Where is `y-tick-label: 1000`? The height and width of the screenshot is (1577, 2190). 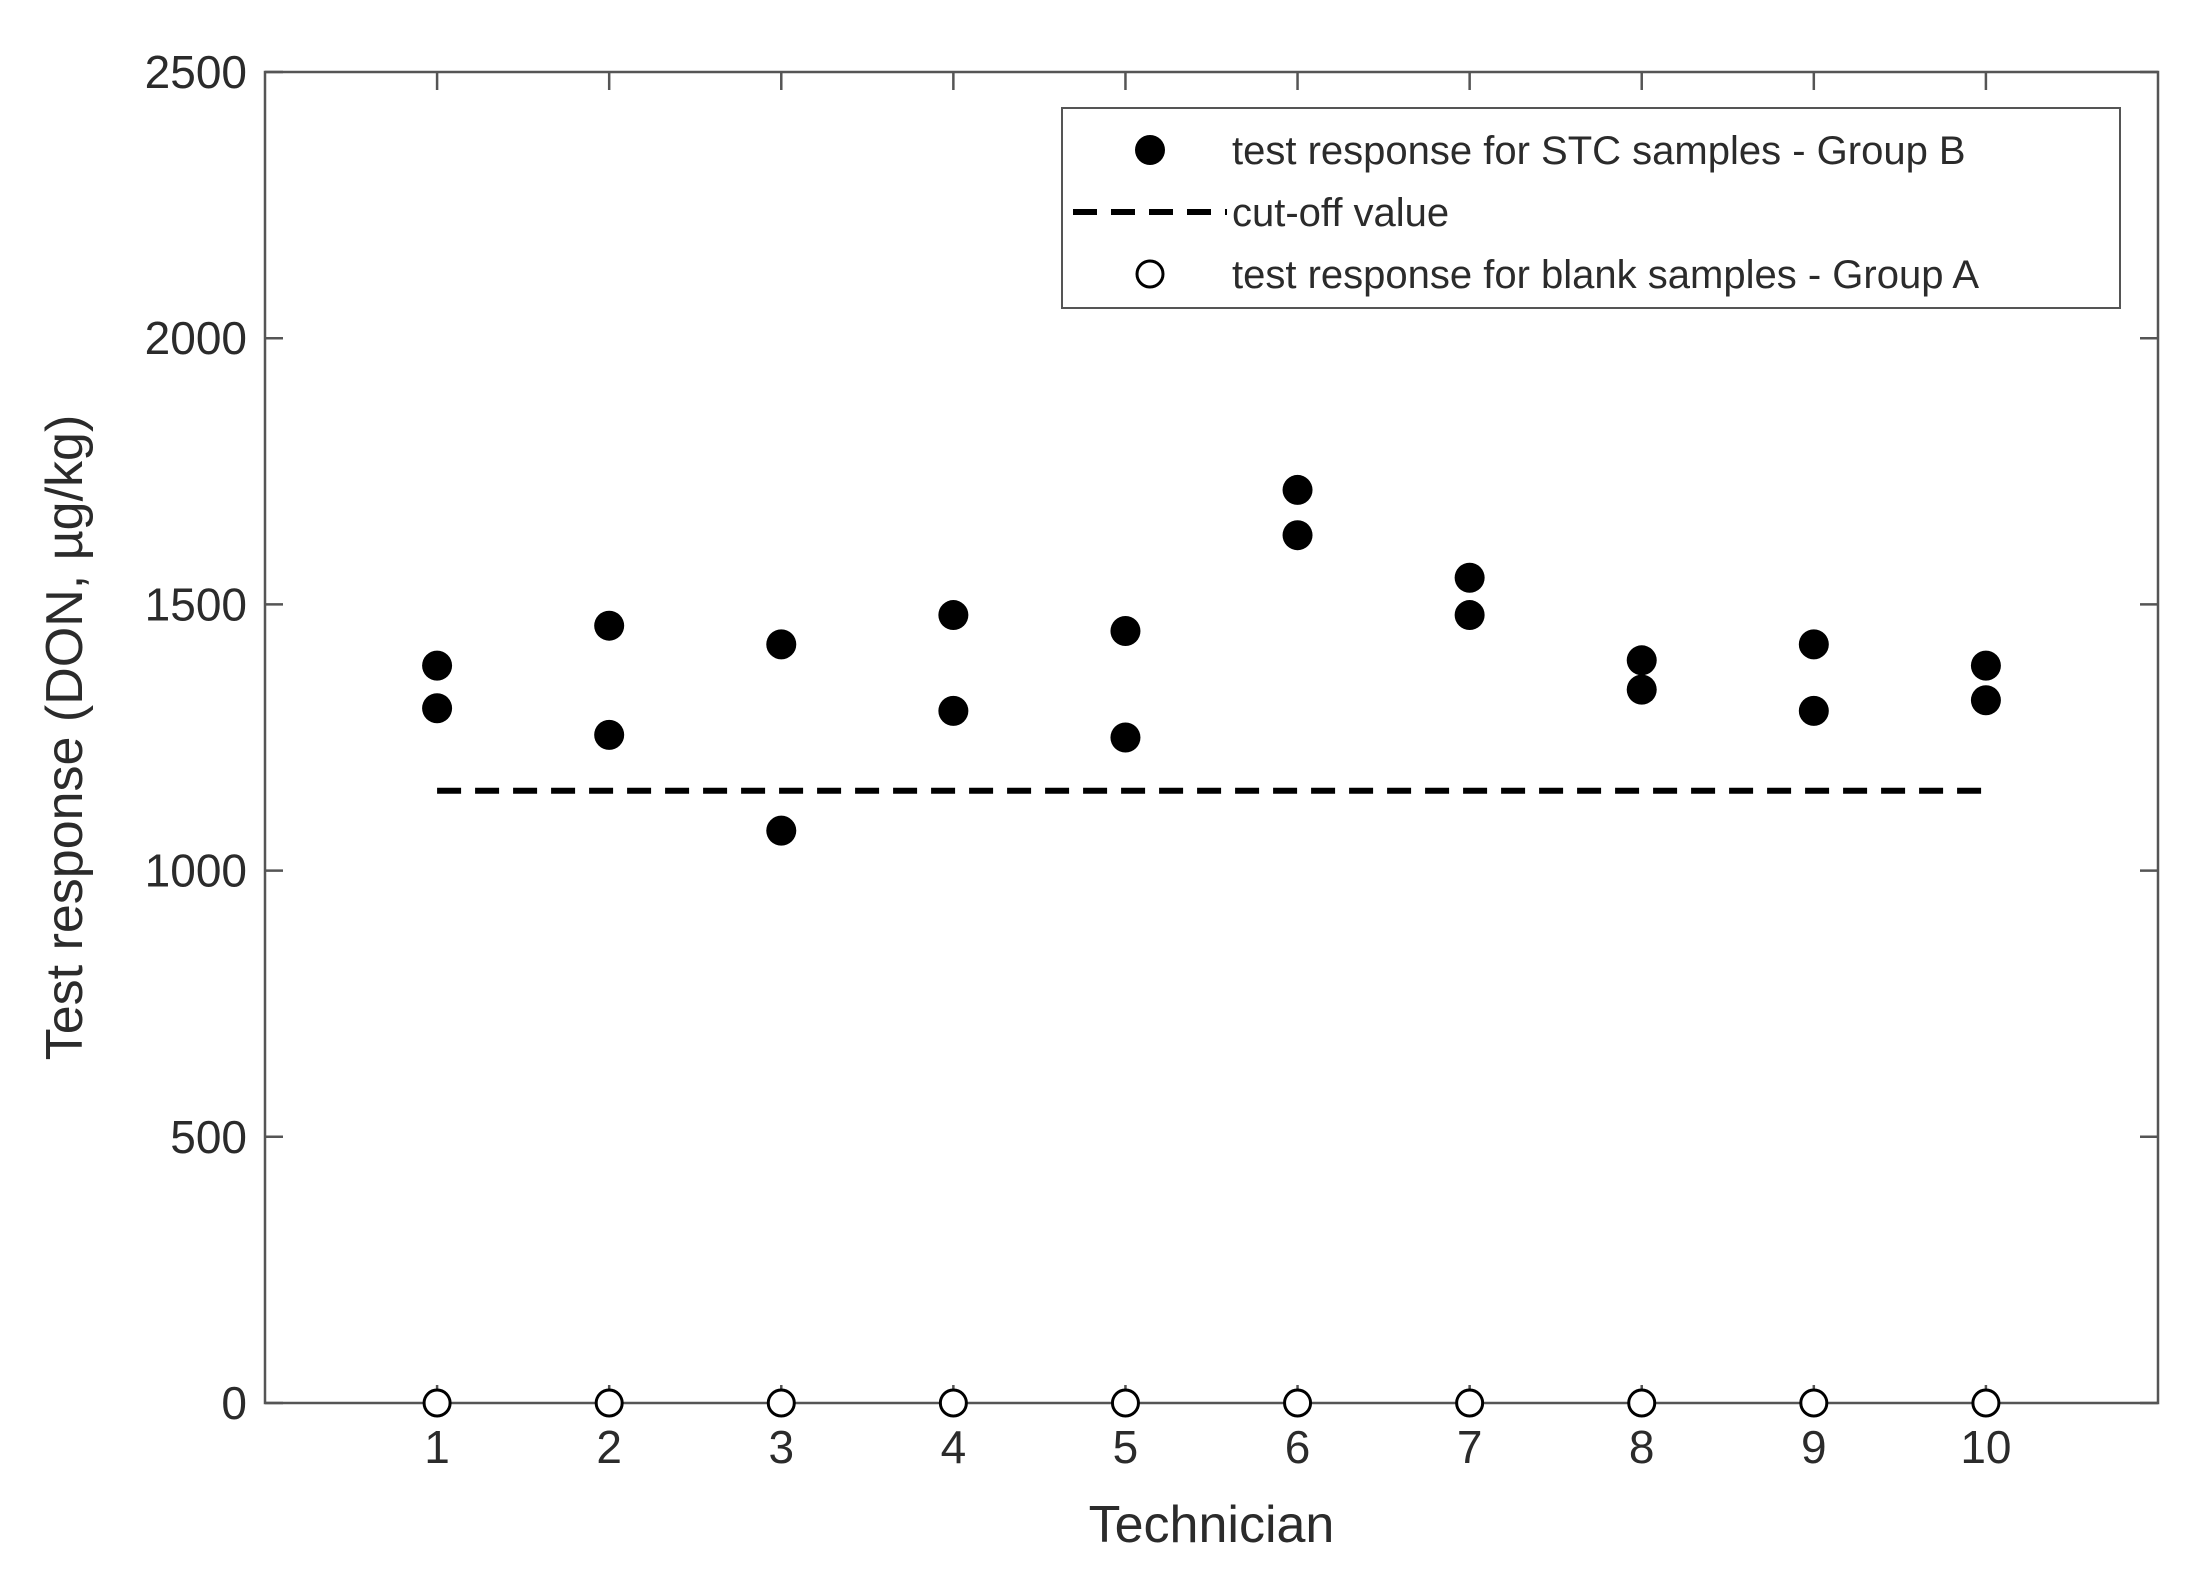 y-tick-label: 1000 is located at coordinates (196, 871).